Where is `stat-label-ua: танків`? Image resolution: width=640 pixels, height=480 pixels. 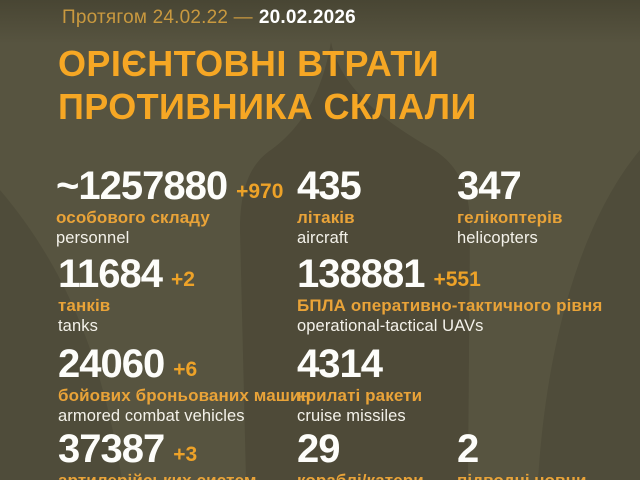
stat-label-ua: танків is located at coordinates (84, 305).